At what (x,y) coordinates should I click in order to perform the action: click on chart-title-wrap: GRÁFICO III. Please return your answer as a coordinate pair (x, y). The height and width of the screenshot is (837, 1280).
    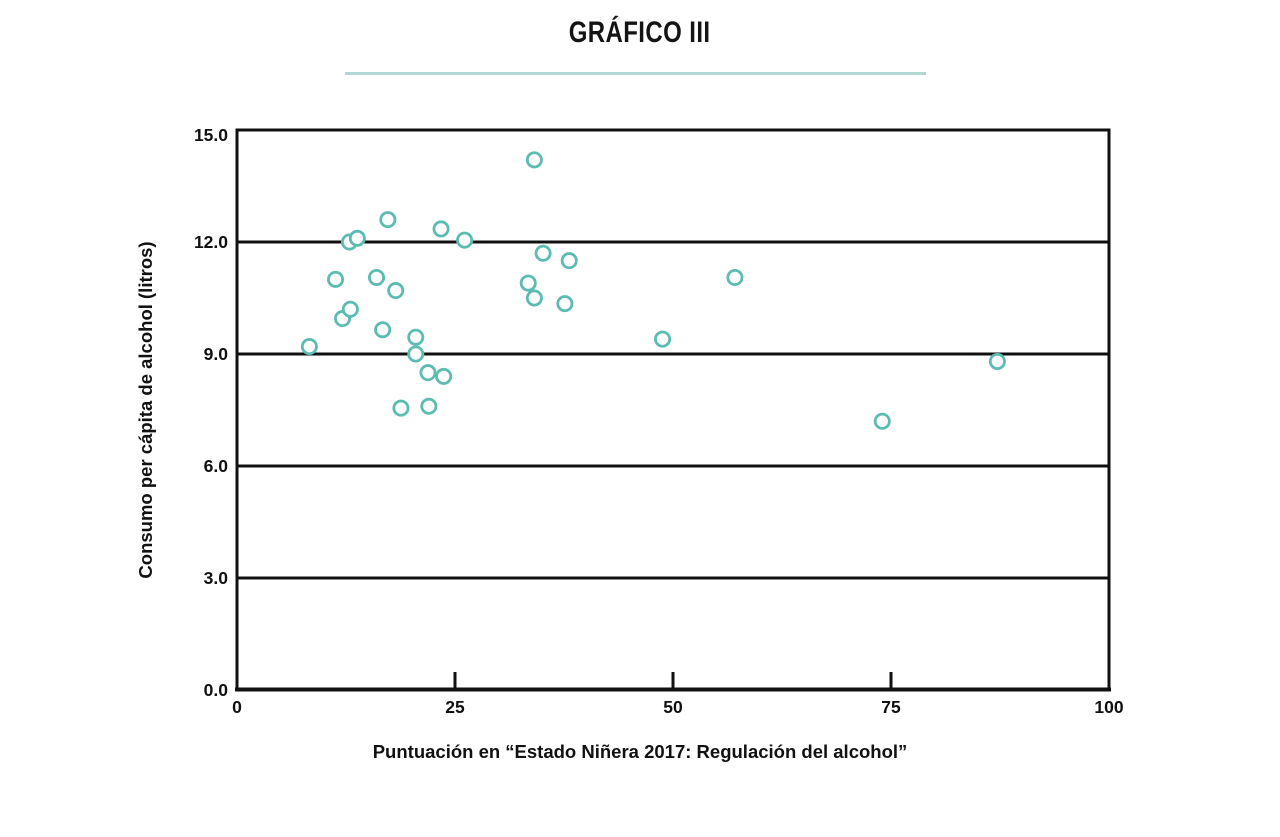
    Looking at the image, I should click on (640, 33).